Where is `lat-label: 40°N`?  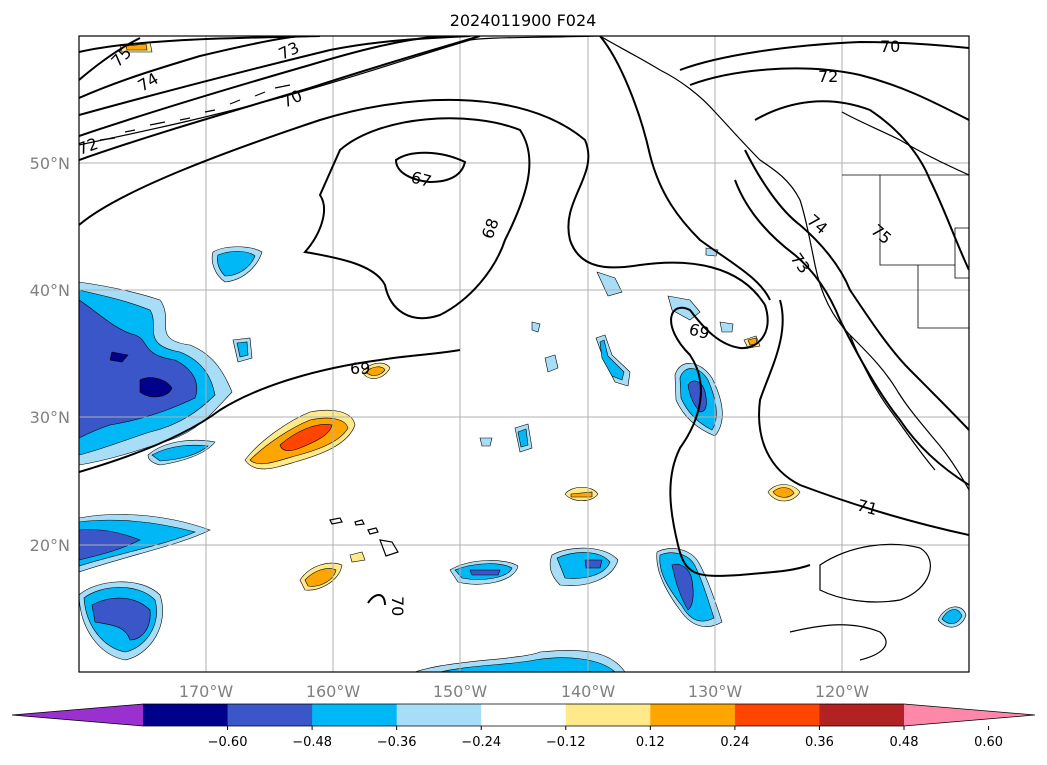 lat-label: 40°N is located at coordinates (50, 290).